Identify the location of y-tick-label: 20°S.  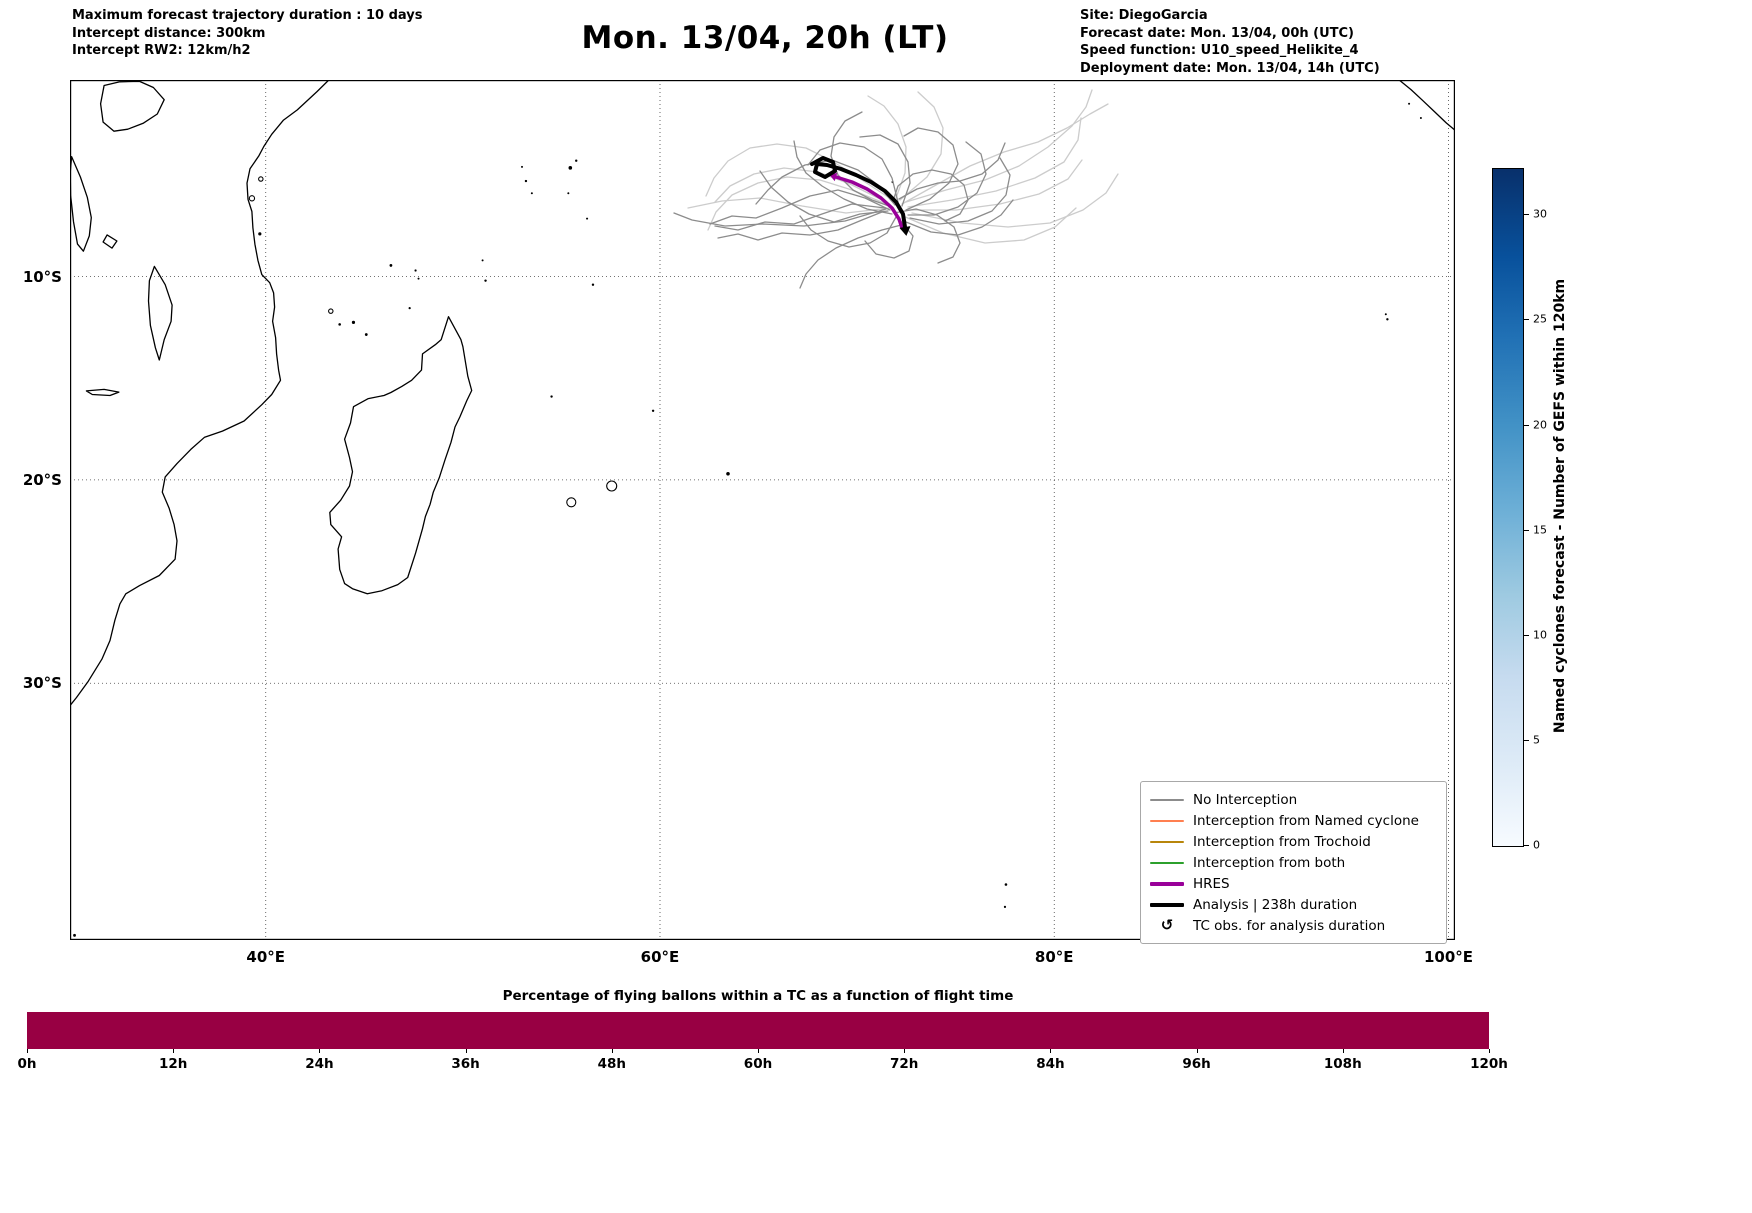
(42, 479).